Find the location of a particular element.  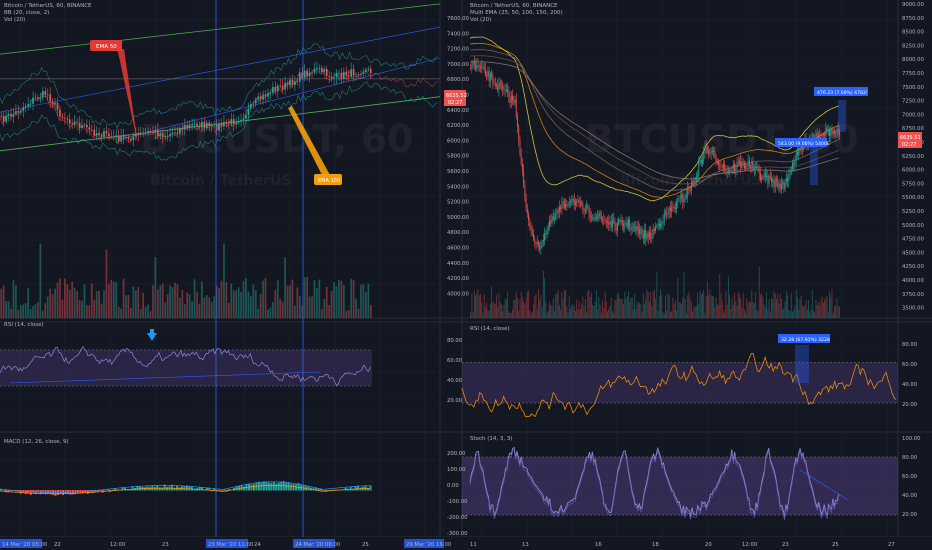

measure-3: 32.28 (67.91%) 3228 is located at coordinates (804, 338).